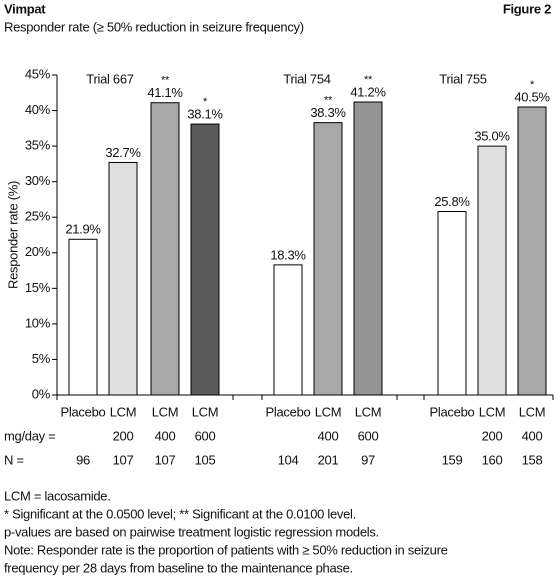 The width and height of the screenshot is (556, 578). I want to click on y-tick-label: 35%, so click(38, 145).